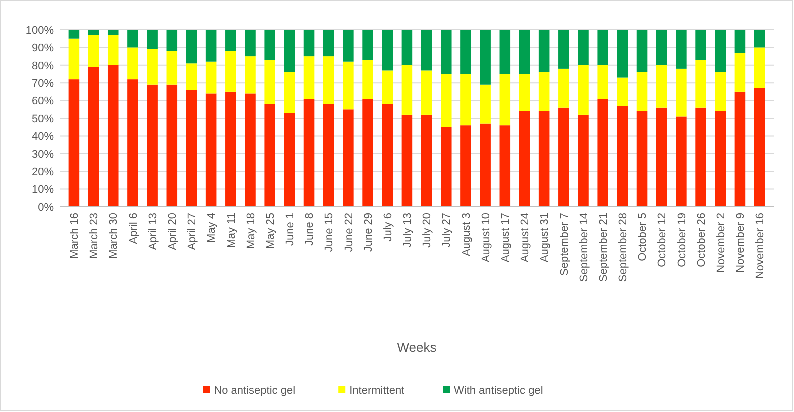  Describe the element at coordinates (251, 231) in the screenshot. I see `x-tick-label: May 18` at that location.